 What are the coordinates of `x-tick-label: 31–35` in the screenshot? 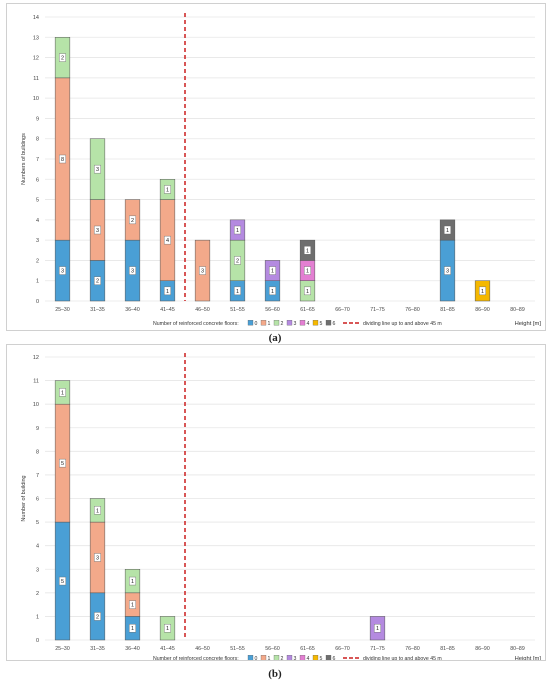 It's located at (97, 310).